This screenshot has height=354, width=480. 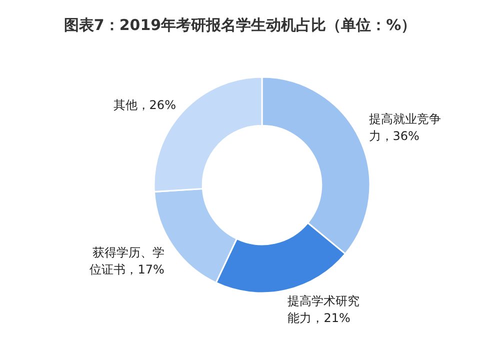 What do you see at coordinates (240, 25) in the screenshot?
I see `title: 图表7：2019年考研报名学生动机占比（单位：%）` at bounding box center [240, 25].